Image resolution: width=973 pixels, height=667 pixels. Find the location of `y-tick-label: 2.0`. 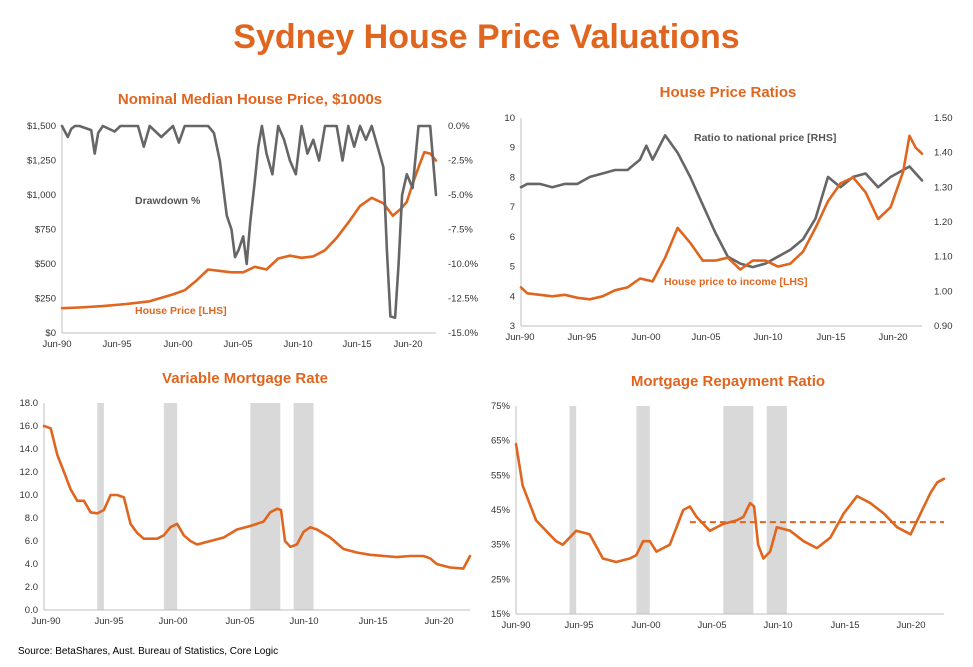

y-tick-label: 2.0 is located at coordinates (31, 587).